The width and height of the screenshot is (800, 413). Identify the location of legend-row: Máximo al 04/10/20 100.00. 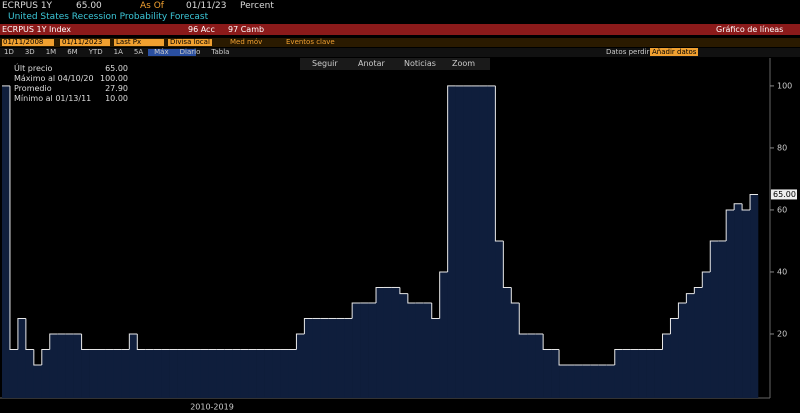
(71, 79).